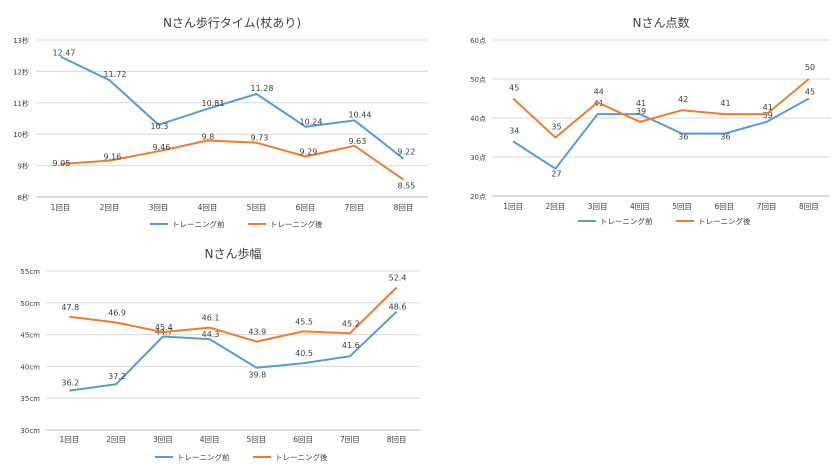 Image resolution: width=840 pixels, height=472 pixels. I want to click on data-label: 50, so click(810, 67).